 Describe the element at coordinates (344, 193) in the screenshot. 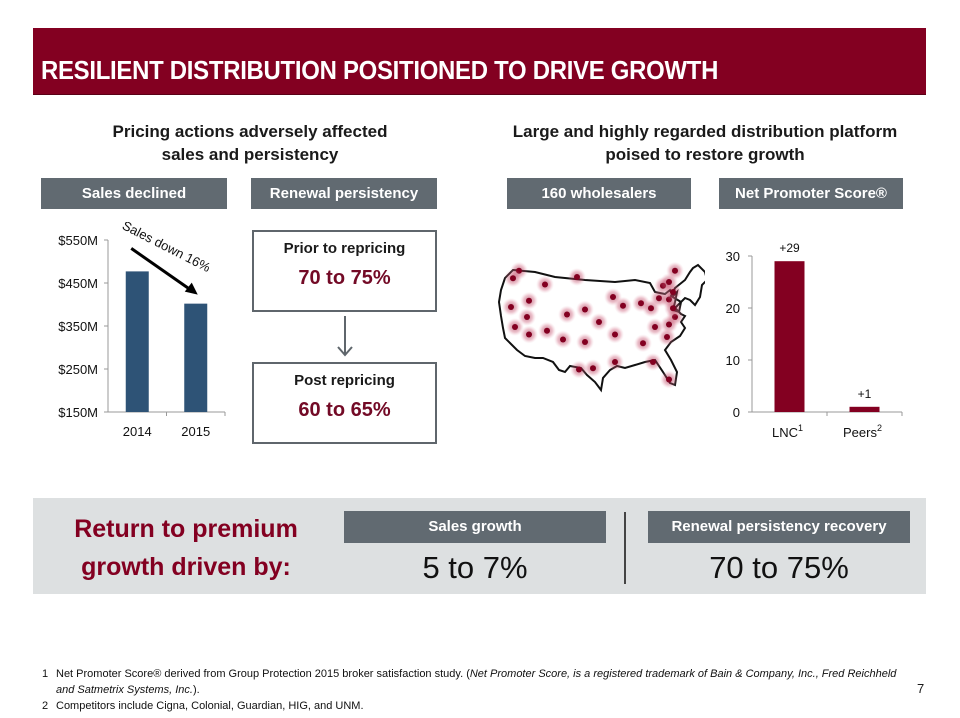

I see `renewal-persistency-label: Renewal persistency` at that location.